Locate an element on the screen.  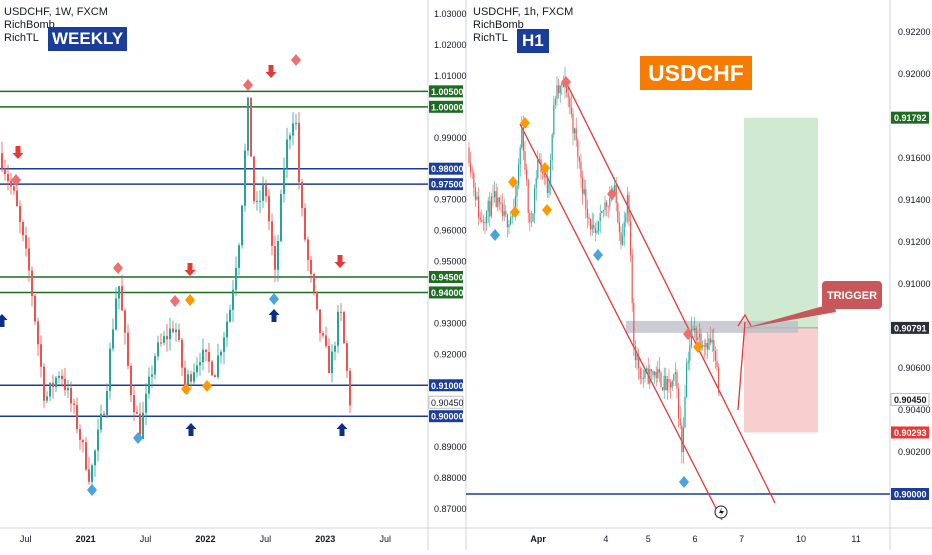
usdchf-title-text: USDCHF is located at coordinates (696, 73).